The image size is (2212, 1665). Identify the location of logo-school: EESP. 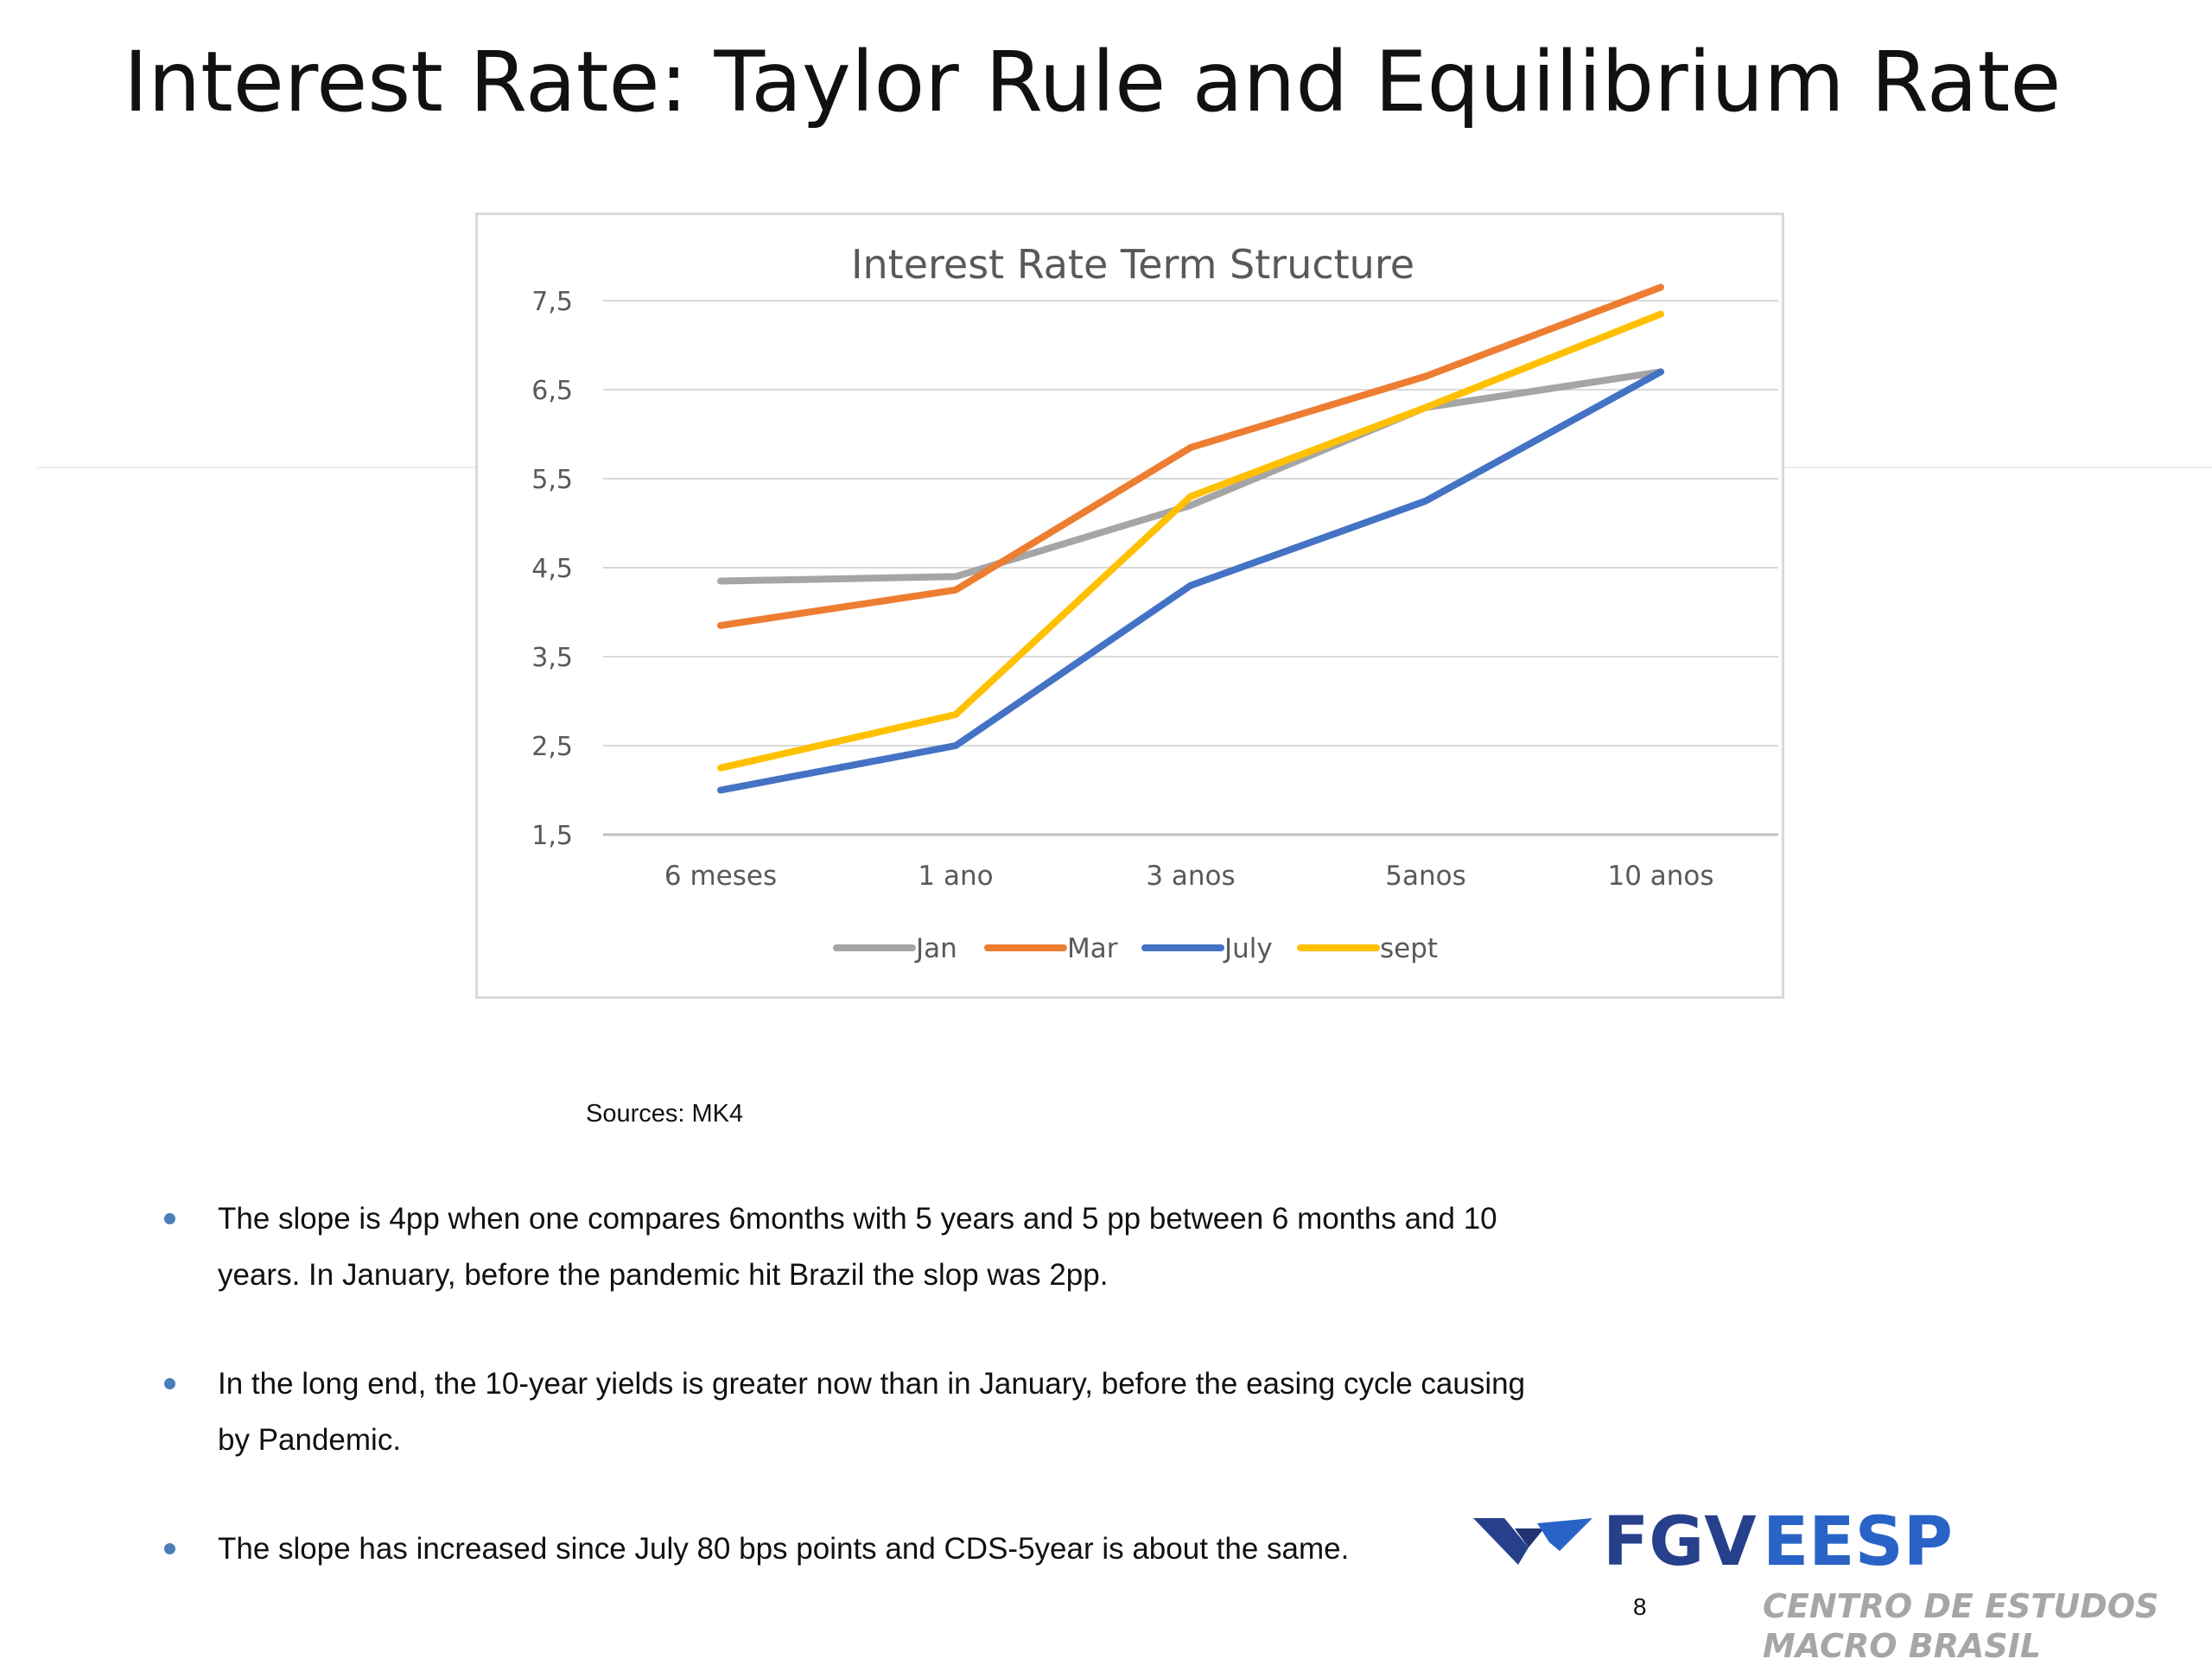
(1858, 1542).